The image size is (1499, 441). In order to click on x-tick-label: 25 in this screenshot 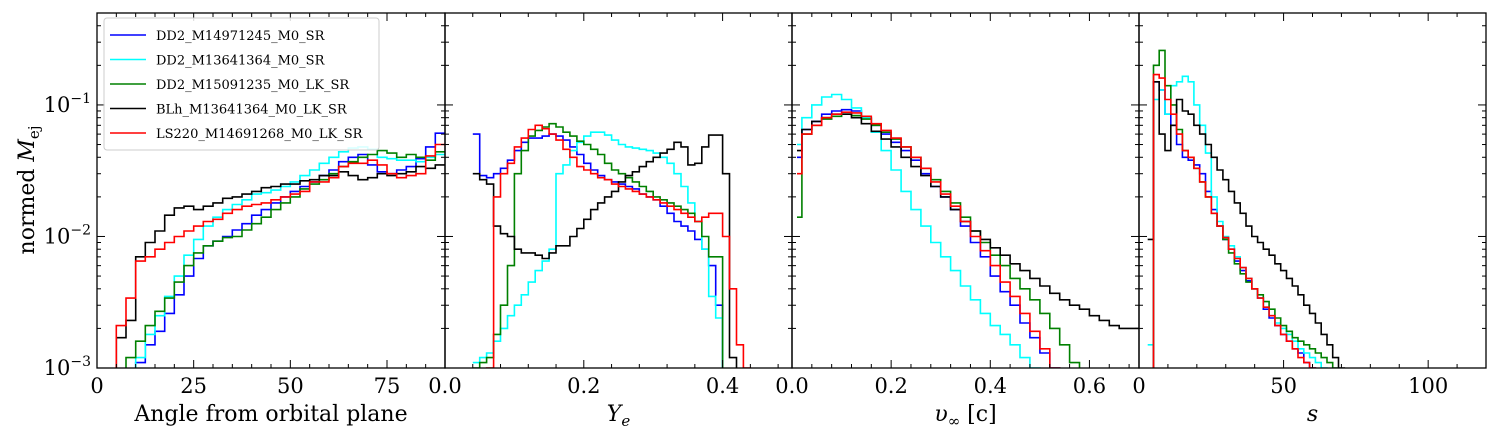, I will do `click(193, 386)`.